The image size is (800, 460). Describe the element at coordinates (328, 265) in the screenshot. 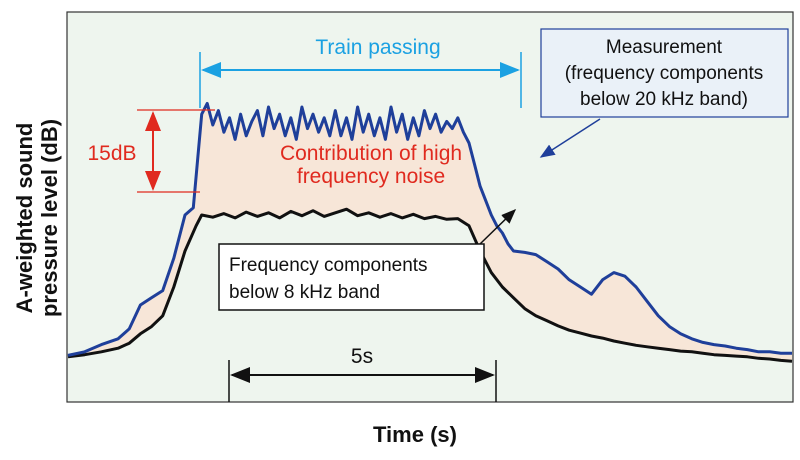

I see `lower-band-callout-line-1: Frequency components` at that location.